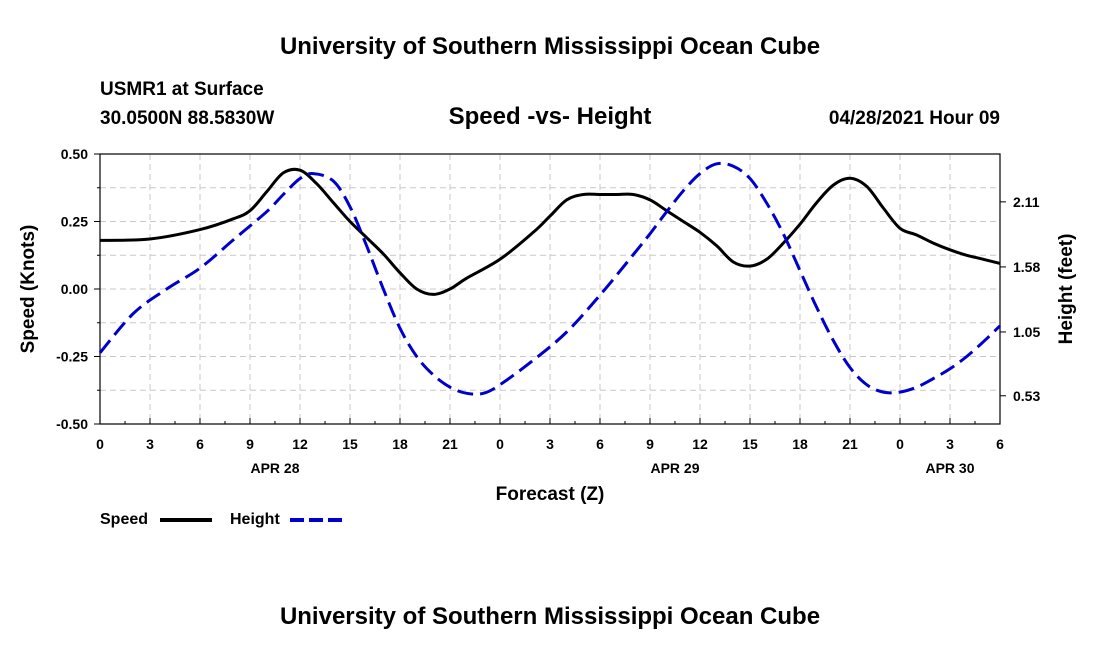 The height and width of the screenshot is (650, 1100). What do you see at coordinates (550, 494) in the screenshot?
I see `x-axis-title: Forecast (Z)` at bounding box center [550, 494].